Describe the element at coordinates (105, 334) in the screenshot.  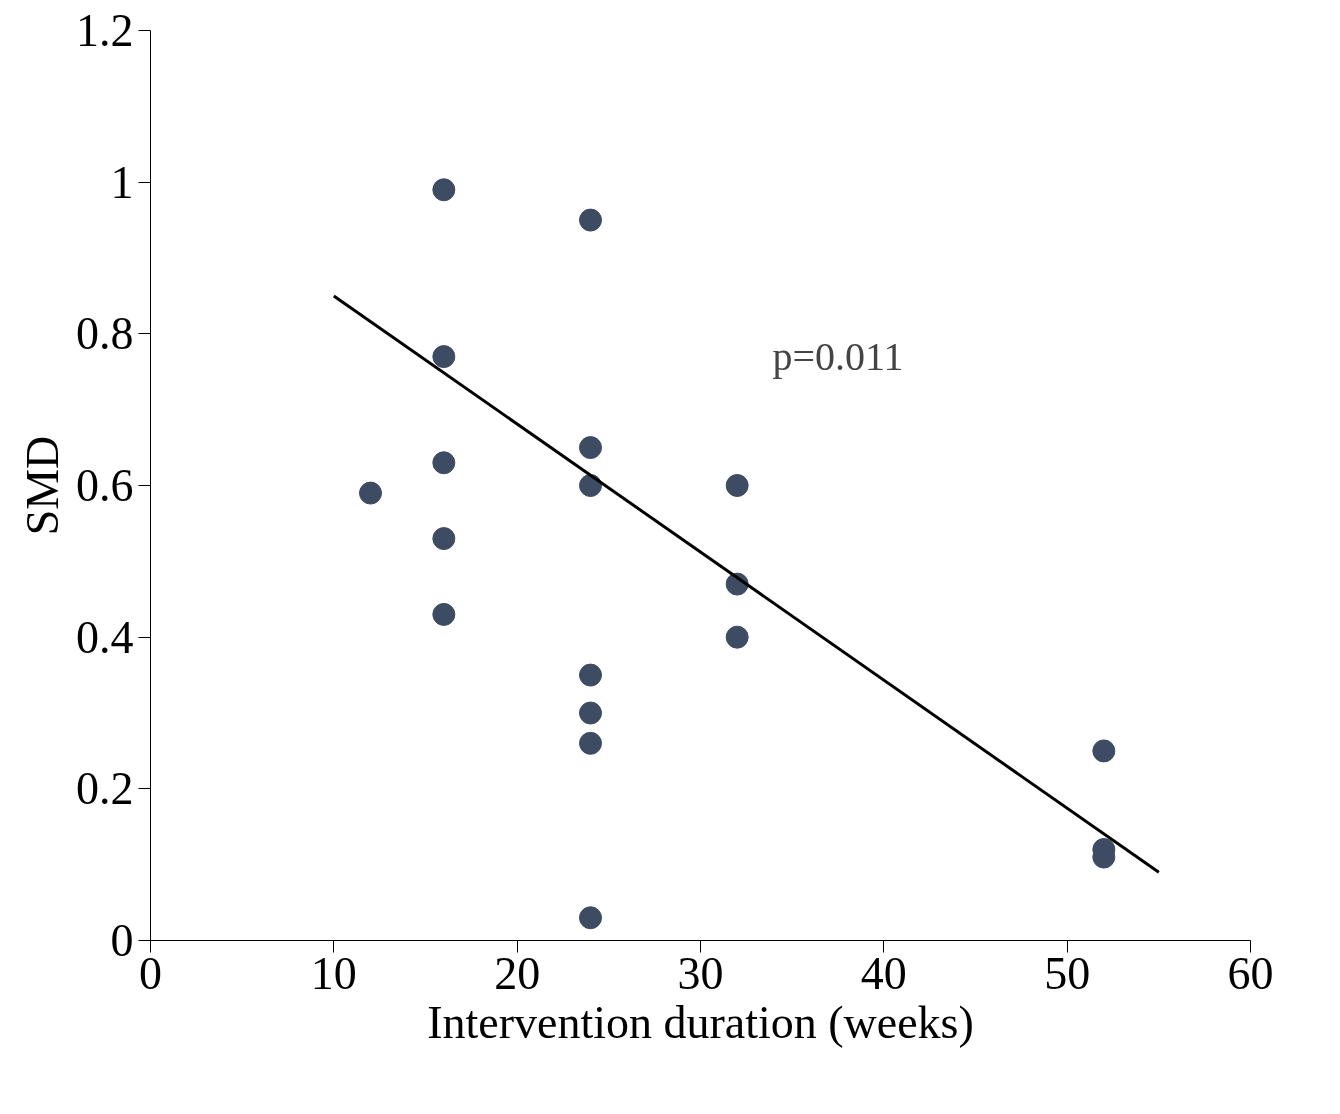
I see `y-tick-label: 0.8` at that location.